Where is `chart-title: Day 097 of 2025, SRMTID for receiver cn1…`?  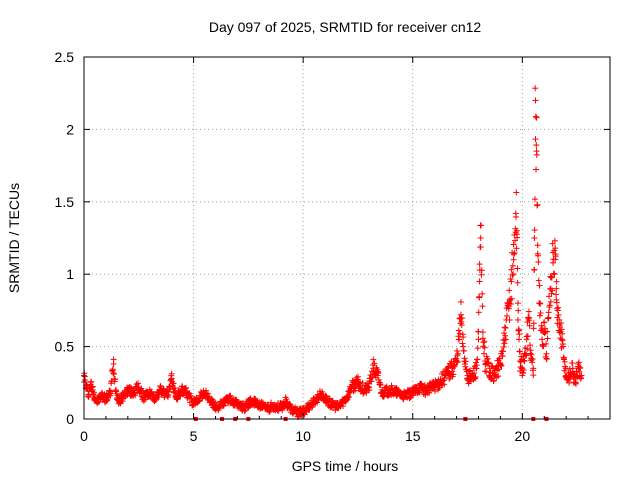
chart-title: Day 097 of 2025, SRMTID for receiver cn1… is located at coordinates (345, 27).